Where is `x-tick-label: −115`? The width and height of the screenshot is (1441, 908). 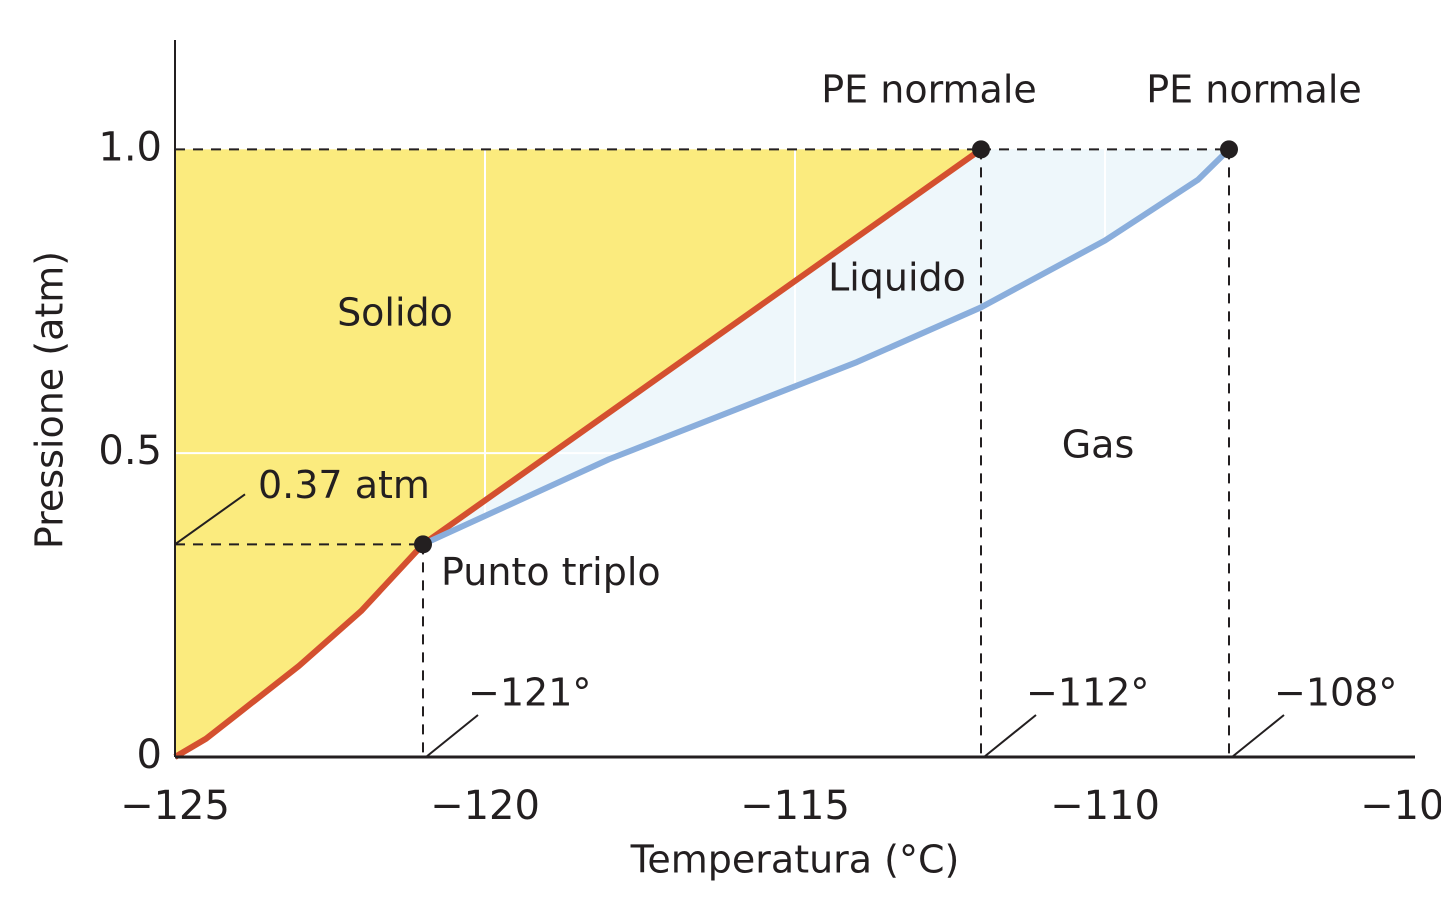
x-tick-label: −115 is located at coordinates (795, 806).